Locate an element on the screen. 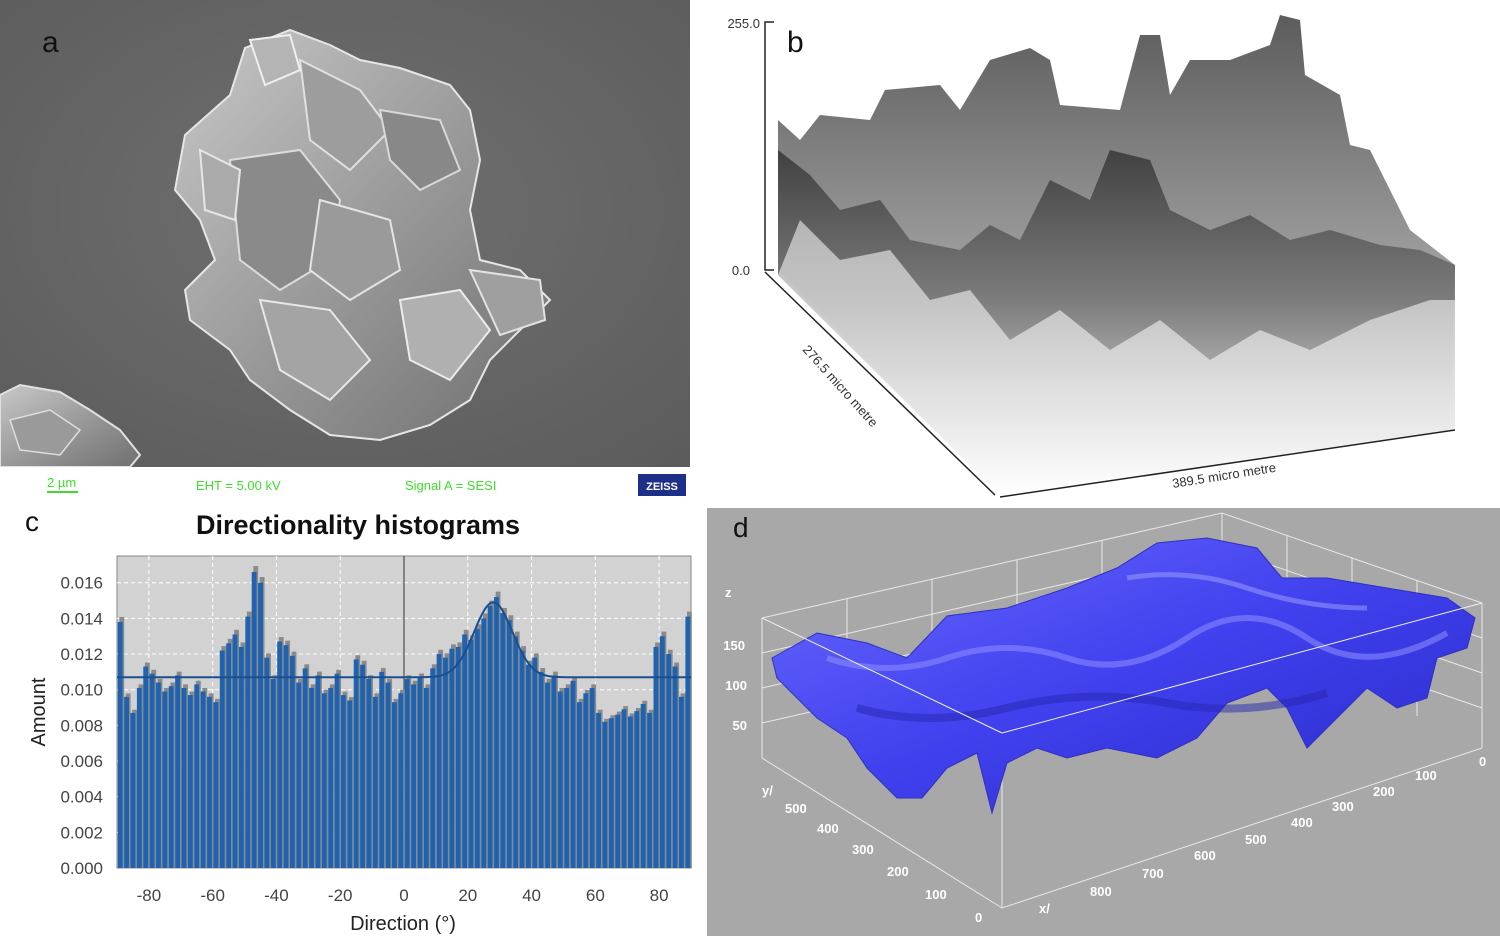 The height and width of the screenshot is (936, 1500). z-max-label: 255.0 is located at coordinates (743, 23).